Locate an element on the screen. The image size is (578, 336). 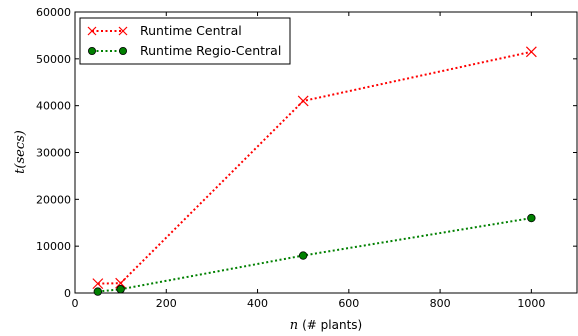
legend: Runtime Central Runtime Regio-Central is located at coordinates (185, 41).